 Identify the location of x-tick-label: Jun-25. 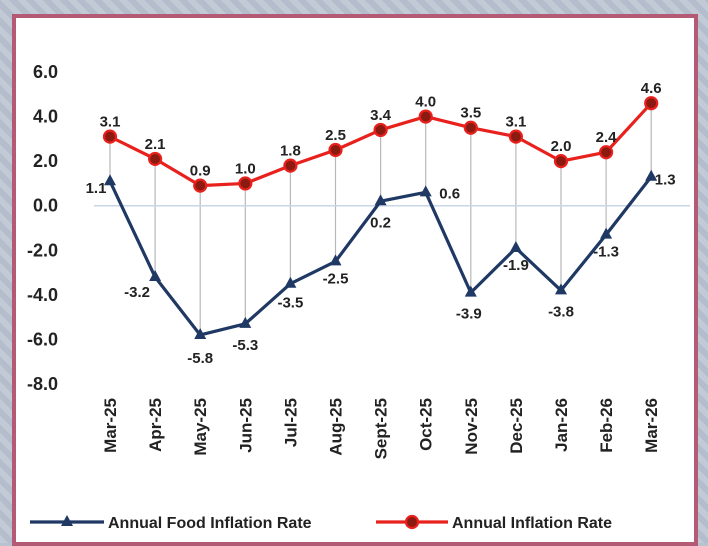
(245, 425).